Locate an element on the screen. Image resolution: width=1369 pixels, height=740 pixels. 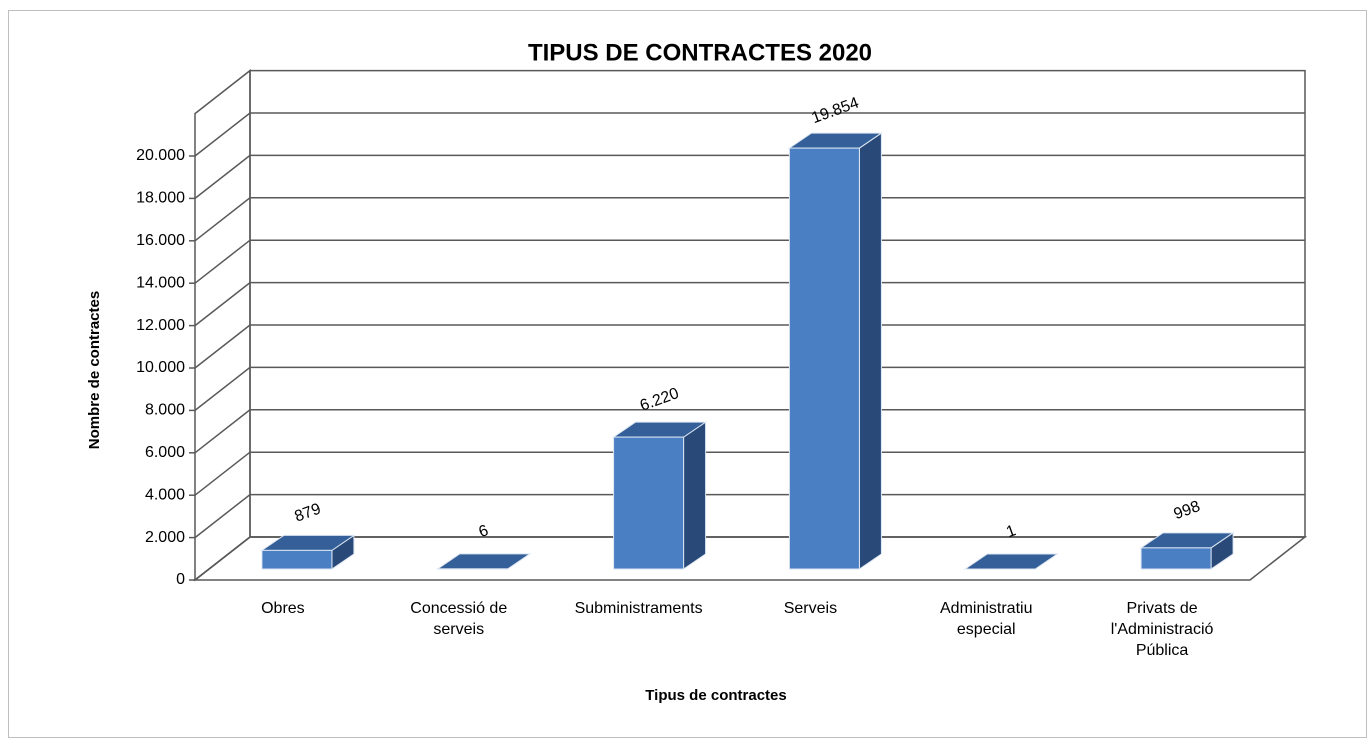
y-tick-label: 8.000 is located at coordinates (165, 410).